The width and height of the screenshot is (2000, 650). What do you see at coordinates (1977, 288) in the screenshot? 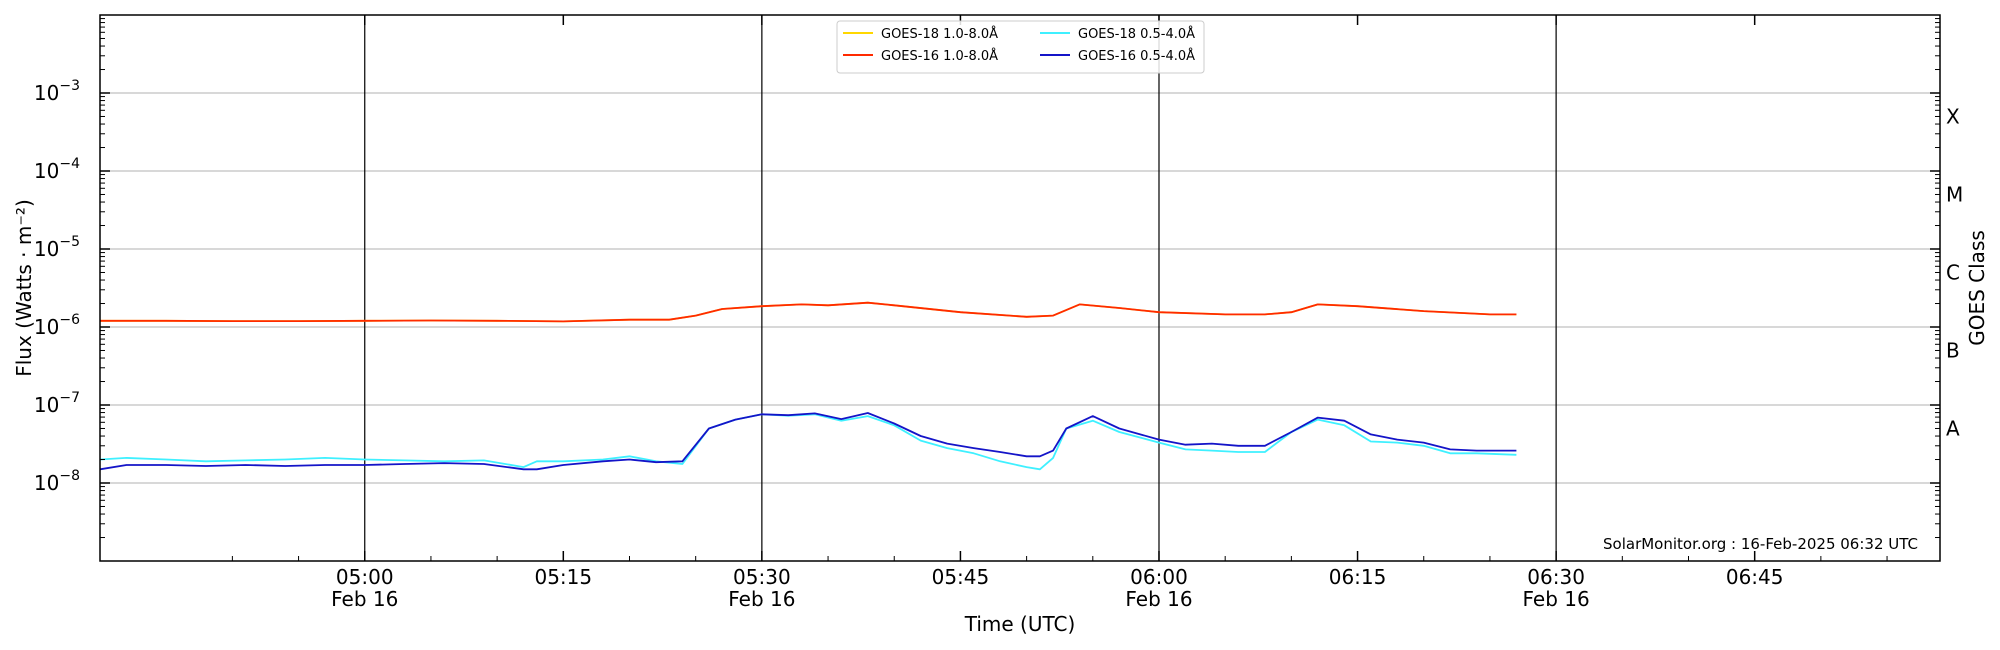
I see `goes-class-axis-title: GOES Class` at bounding box center [1977, 288].